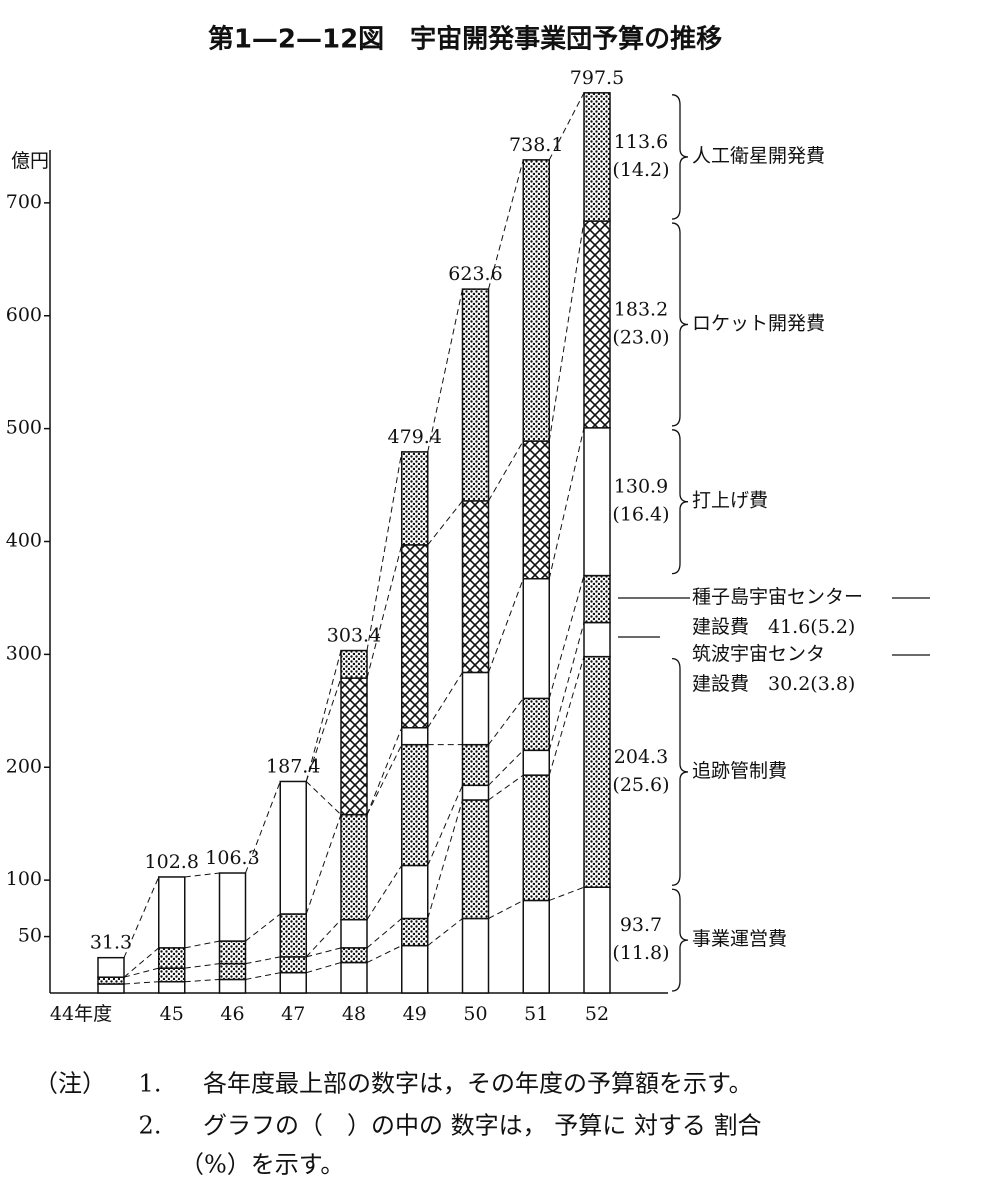  What do you see at coordinates (232, 858) in the screenshot?
I see `total-label: 106.3` at bounding box center [232, 858].